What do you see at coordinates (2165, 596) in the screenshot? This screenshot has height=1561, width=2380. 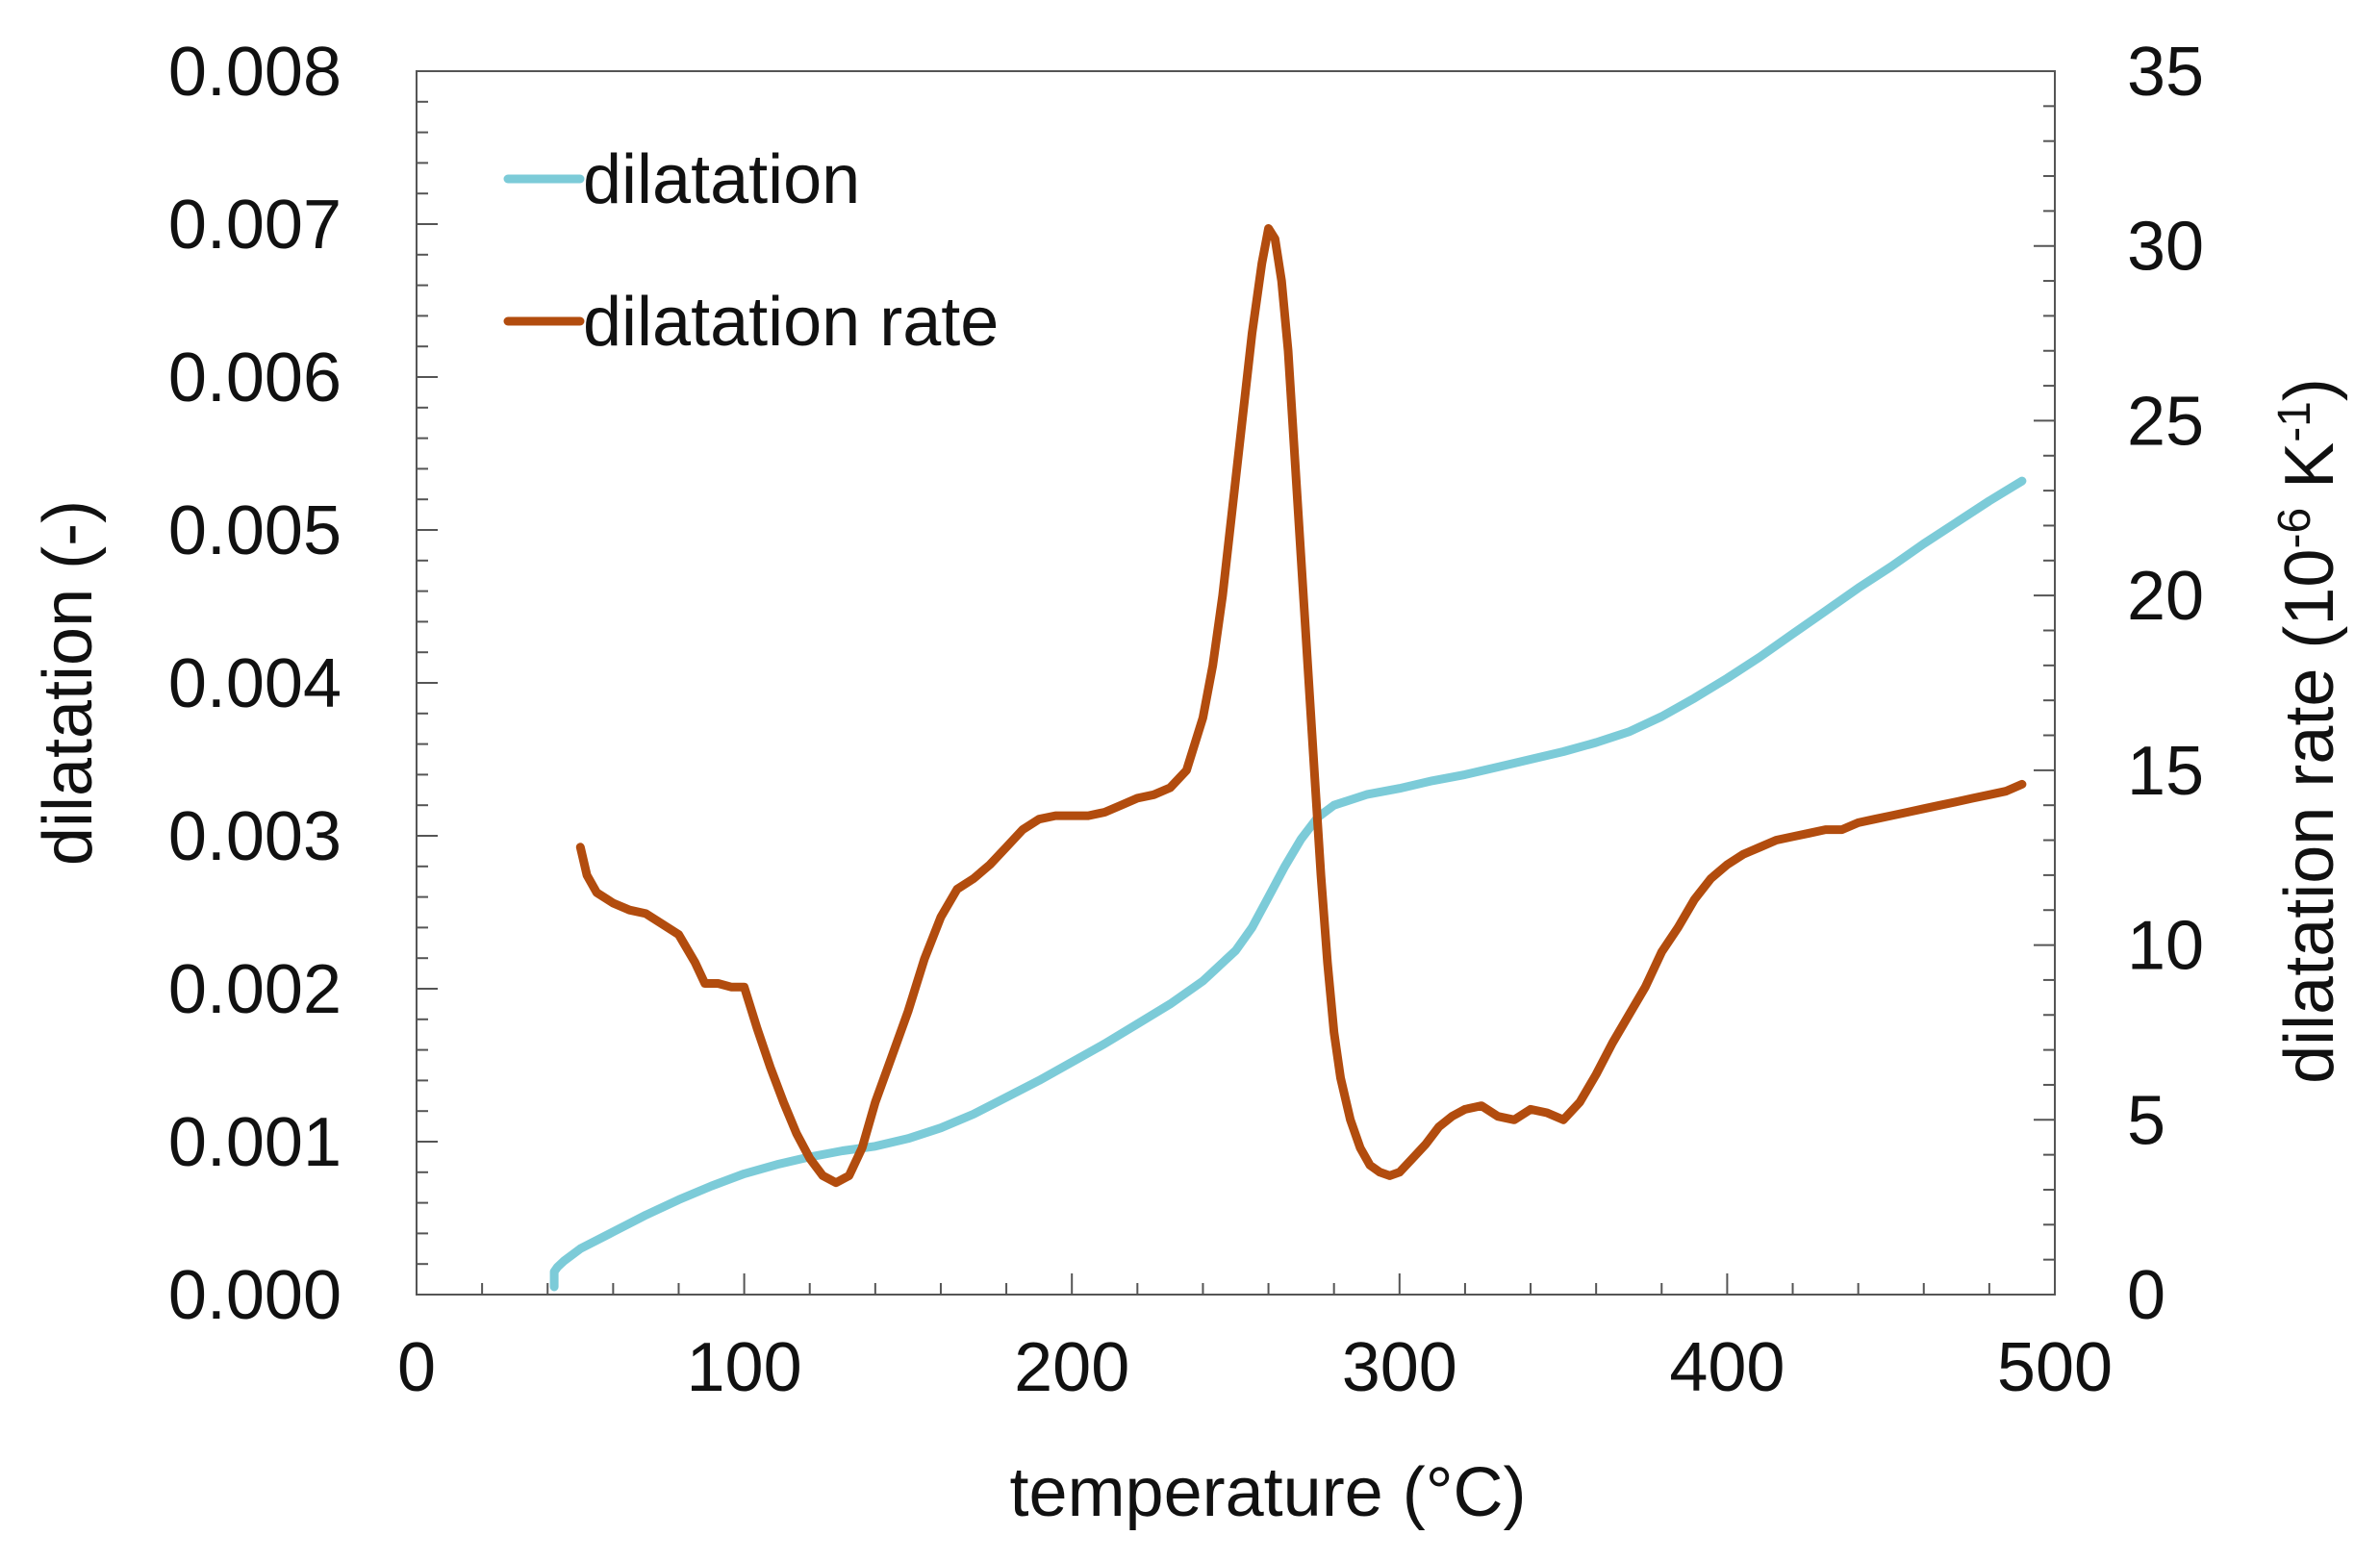 I see `y-right-tick-label: 20` at bounding box center [2165, 596].